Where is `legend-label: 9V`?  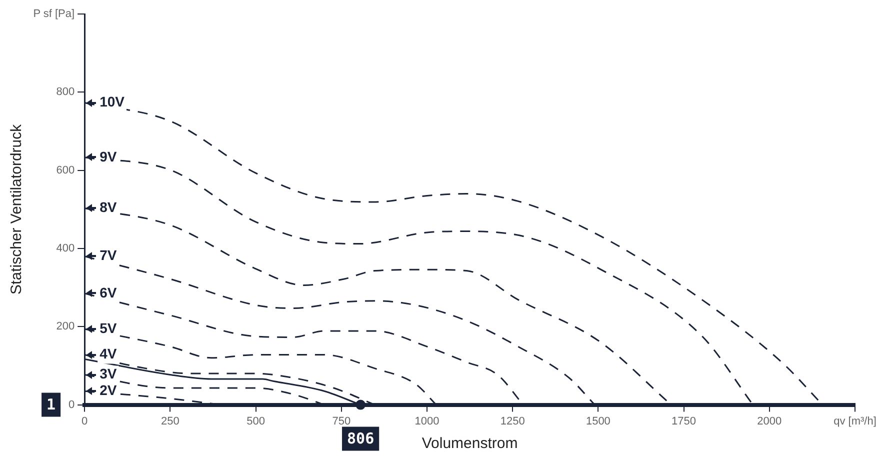 legend-label: 9V is located at coordinates (109, 156).